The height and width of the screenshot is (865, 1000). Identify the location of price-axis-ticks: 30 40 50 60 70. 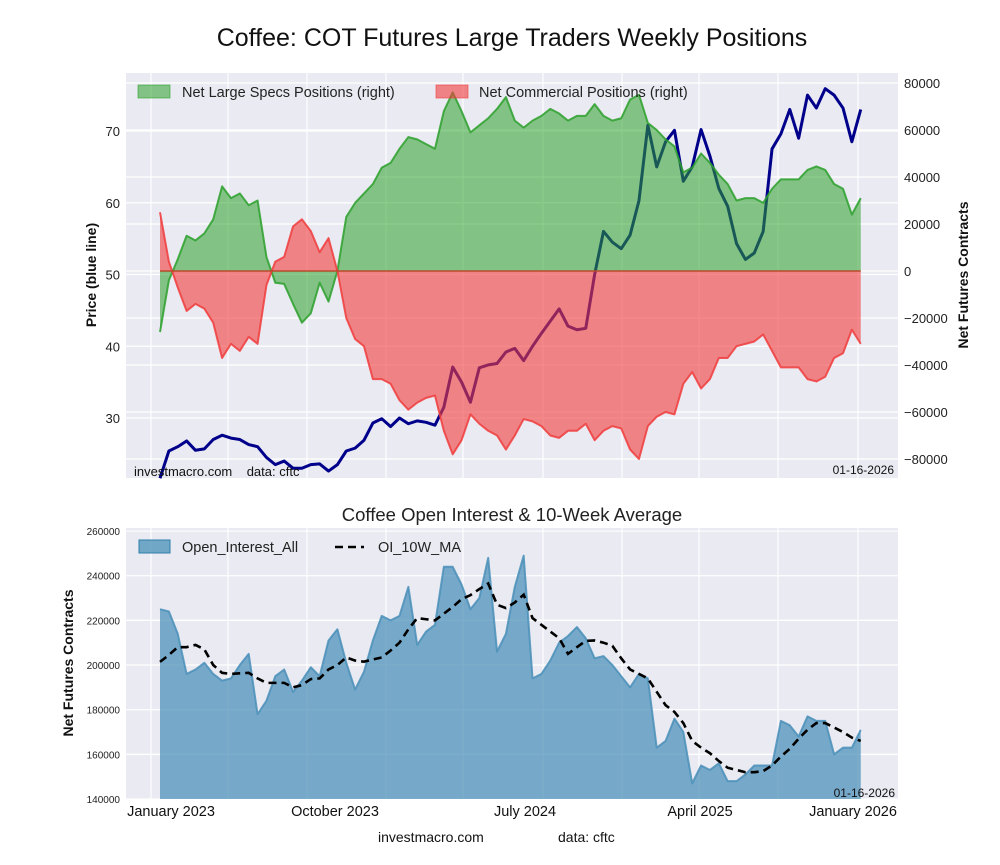
(113, 275).